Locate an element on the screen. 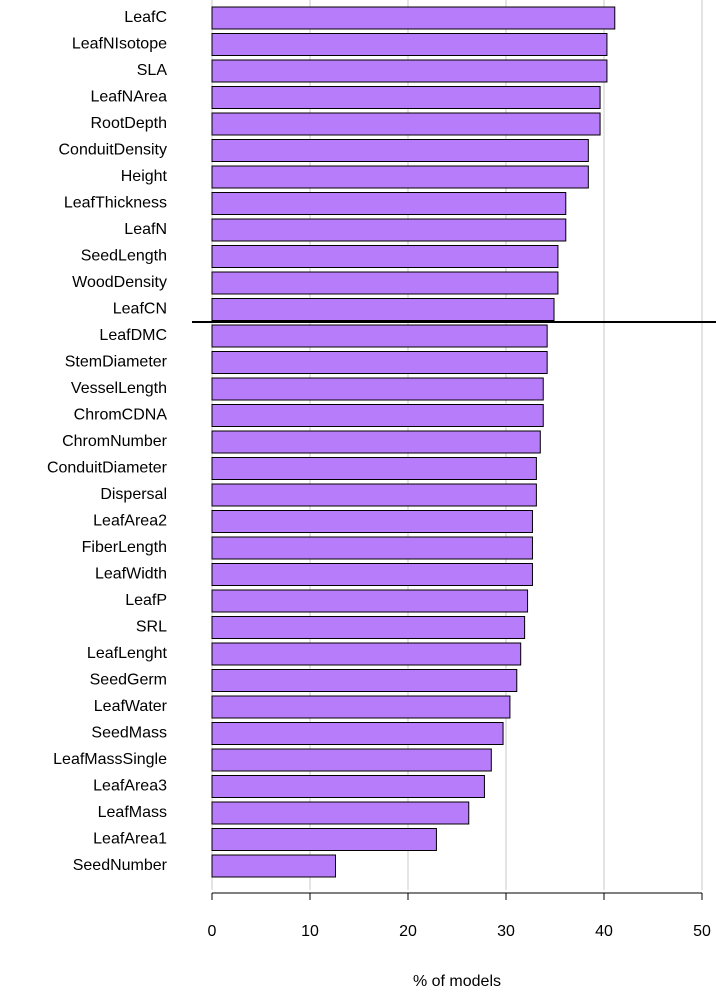 The height and width of the screenshot is (993, 716). y-tick-label: LeafWater is located at coordinates (131, 706).